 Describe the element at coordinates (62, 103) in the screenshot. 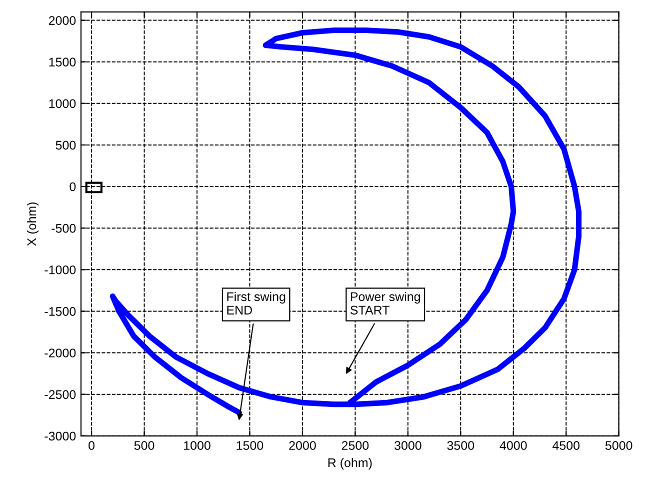

I see `y-tick-label: 1000` at that location.